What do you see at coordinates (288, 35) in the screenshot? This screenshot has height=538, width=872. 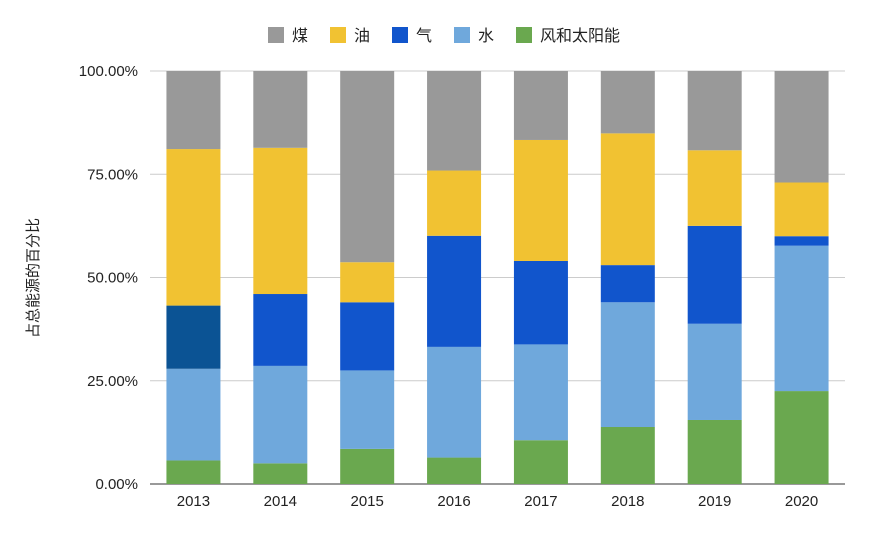 I see `legend-item: 煤` at bounding box center [288, 35].